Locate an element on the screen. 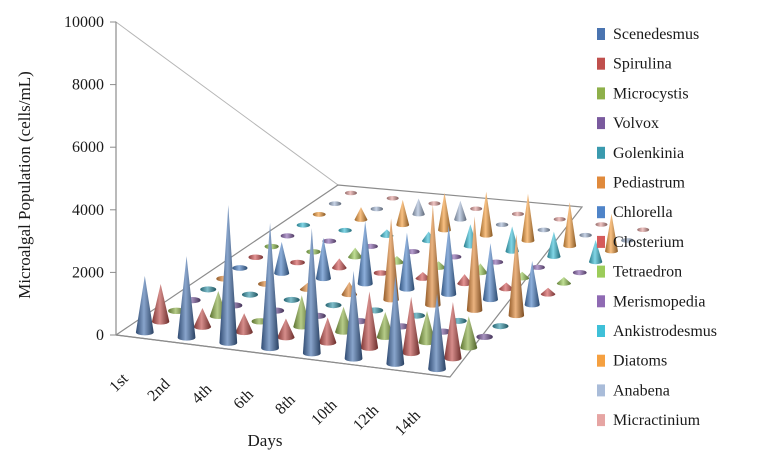 This screenshot has height=452, width=757. cone-pediastrum-14th is located at coordinates (516, 276).